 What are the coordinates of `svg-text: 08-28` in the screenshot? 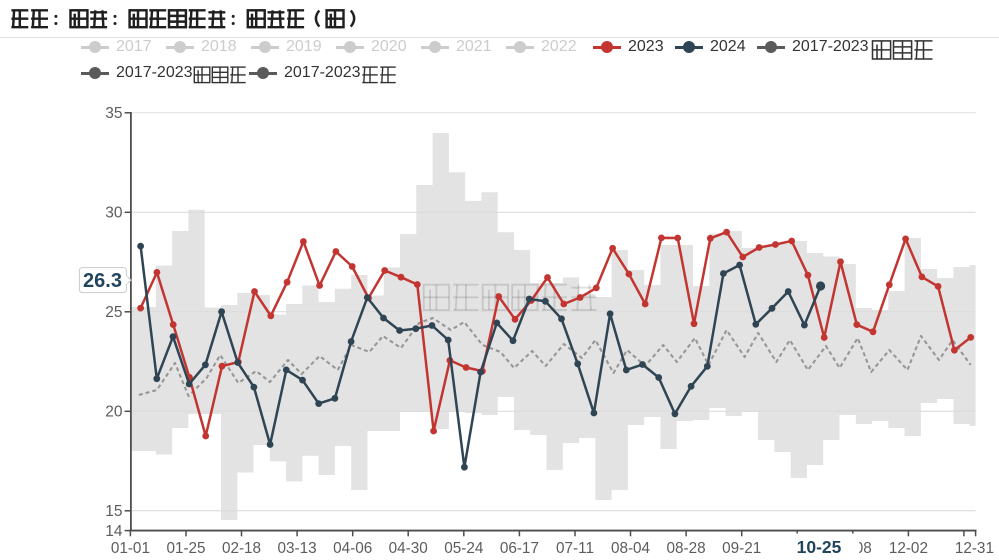 It's located at (686, 548).